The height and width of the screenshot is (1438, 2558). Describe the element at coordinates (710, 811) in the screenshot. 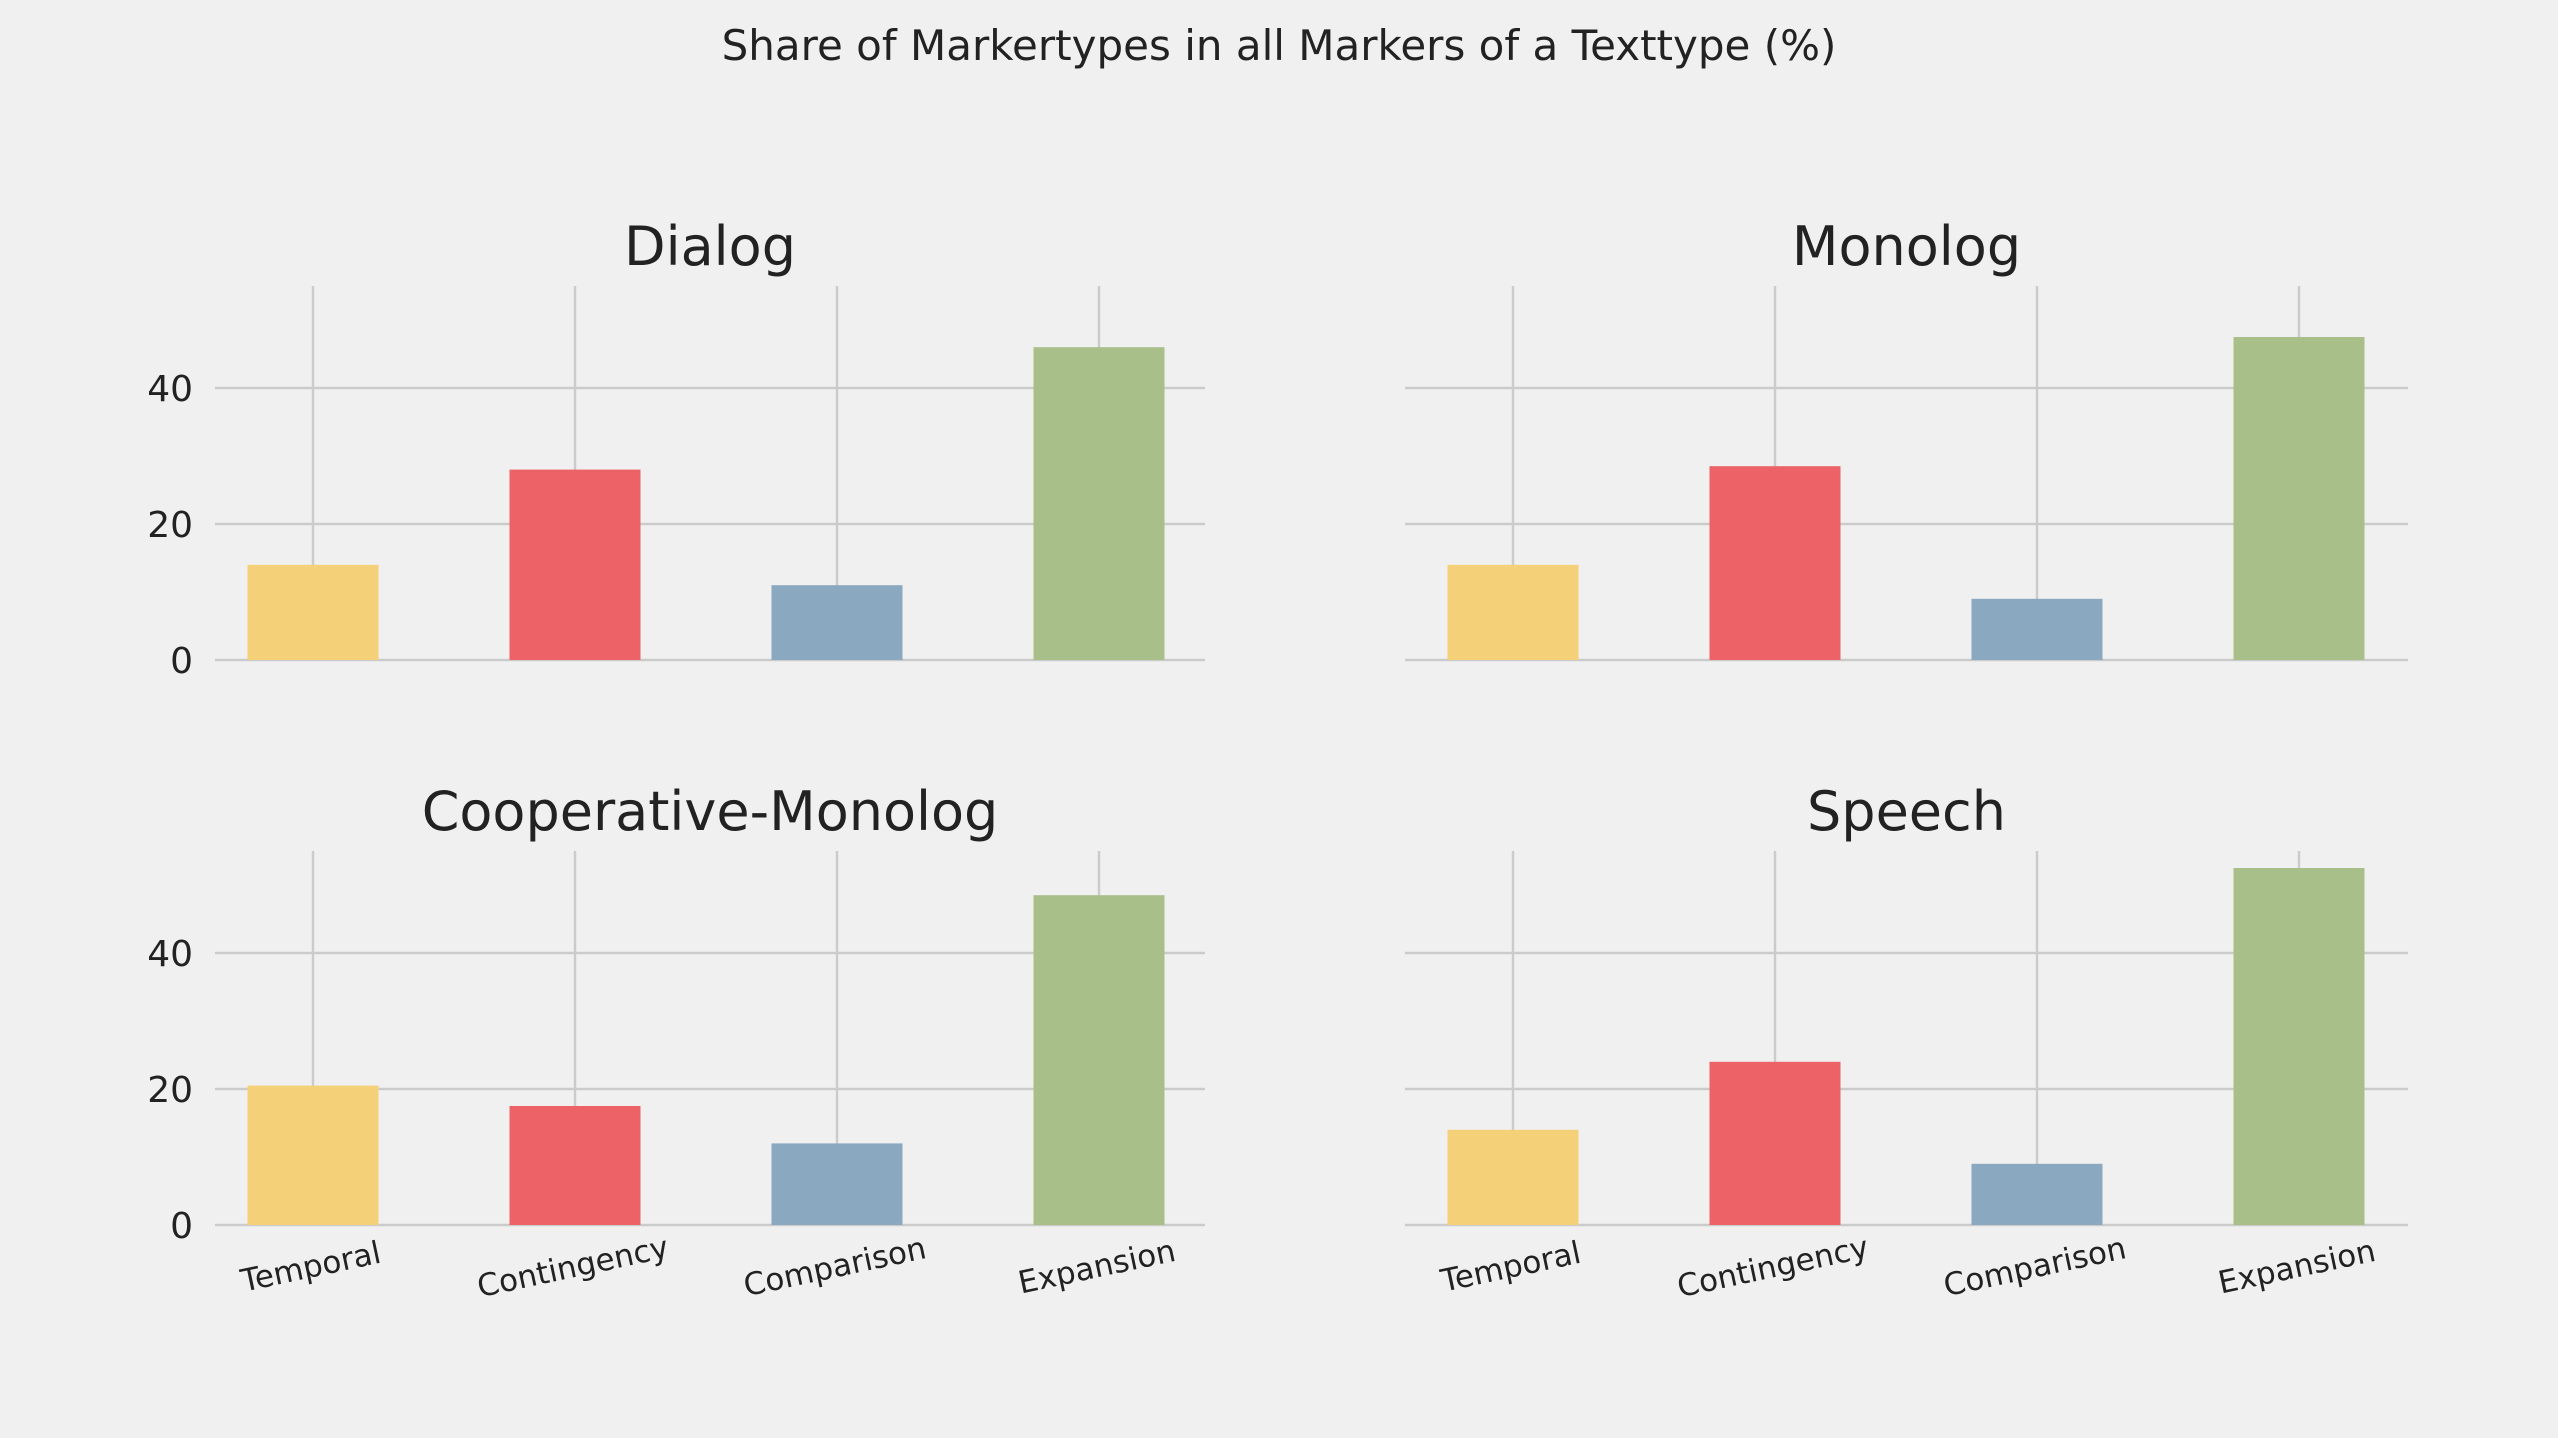

I see `subplot-title: Cooperative-Monolog` at that location.